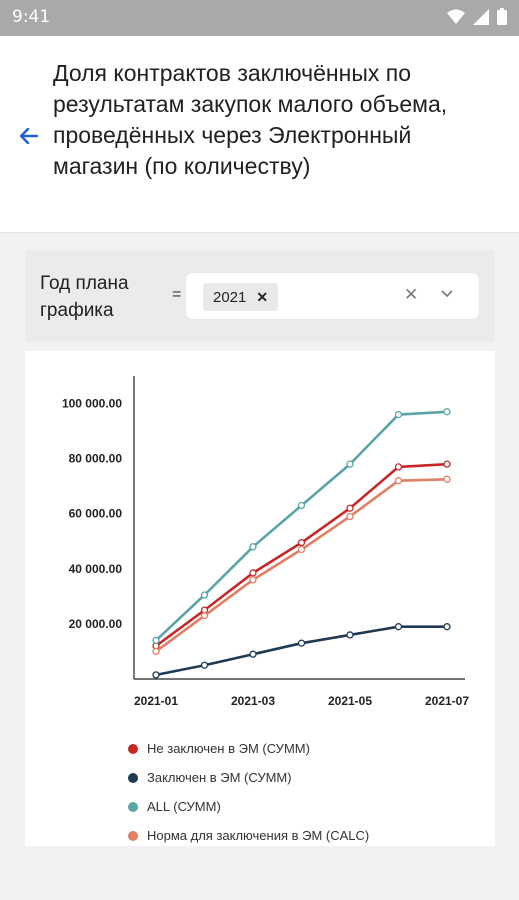  What do you see at coordinates (92, 404) in the screenshot?
I see `y-tick-label: 100 000.00` at bounding box center [92, 404].